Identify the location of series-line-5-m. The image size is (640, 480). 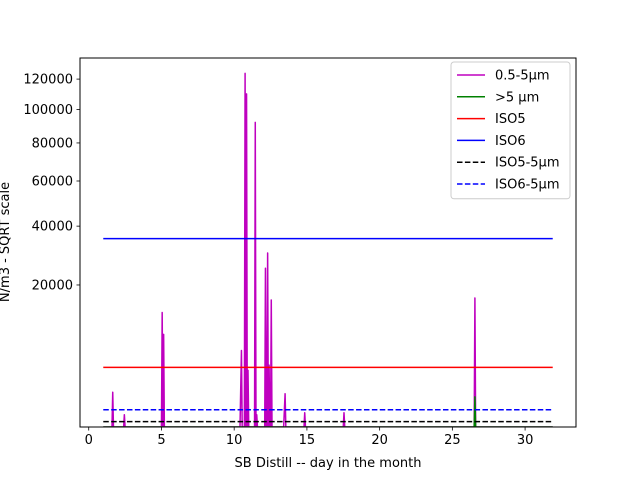
(328, 411).